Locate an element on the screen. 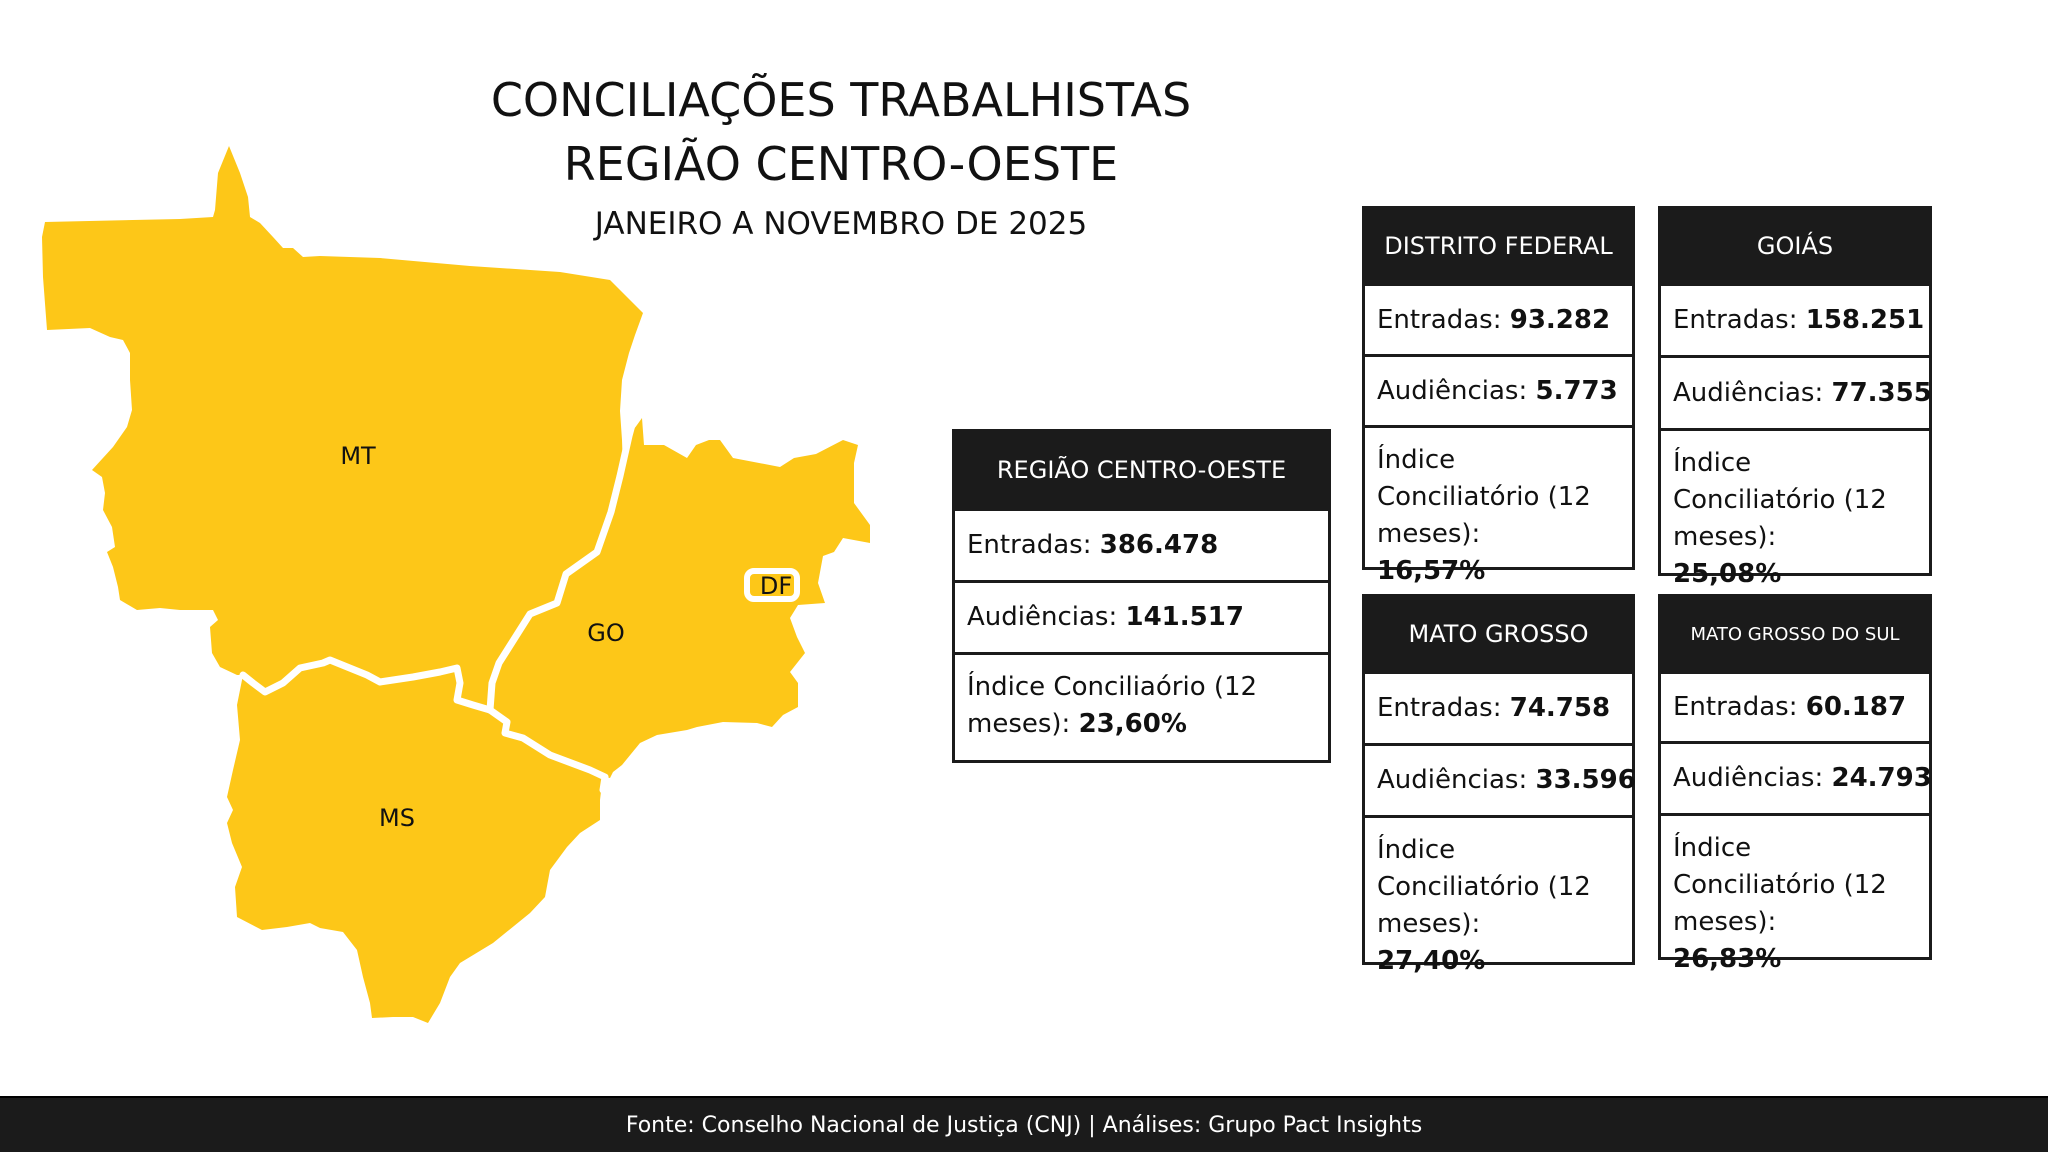  value-indice: 27,40% is located at coordinates (1431, 961).